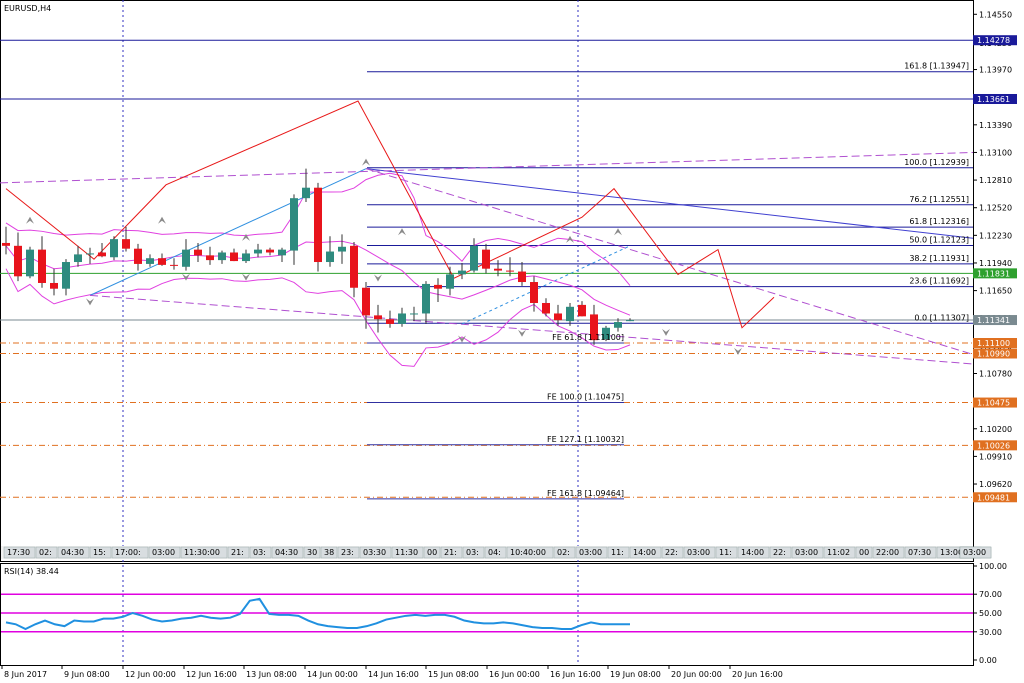 This screenshot has width=1024, height=683. I want to click on x-tick-label: 12 Jun 16:00, so click(211, 674).